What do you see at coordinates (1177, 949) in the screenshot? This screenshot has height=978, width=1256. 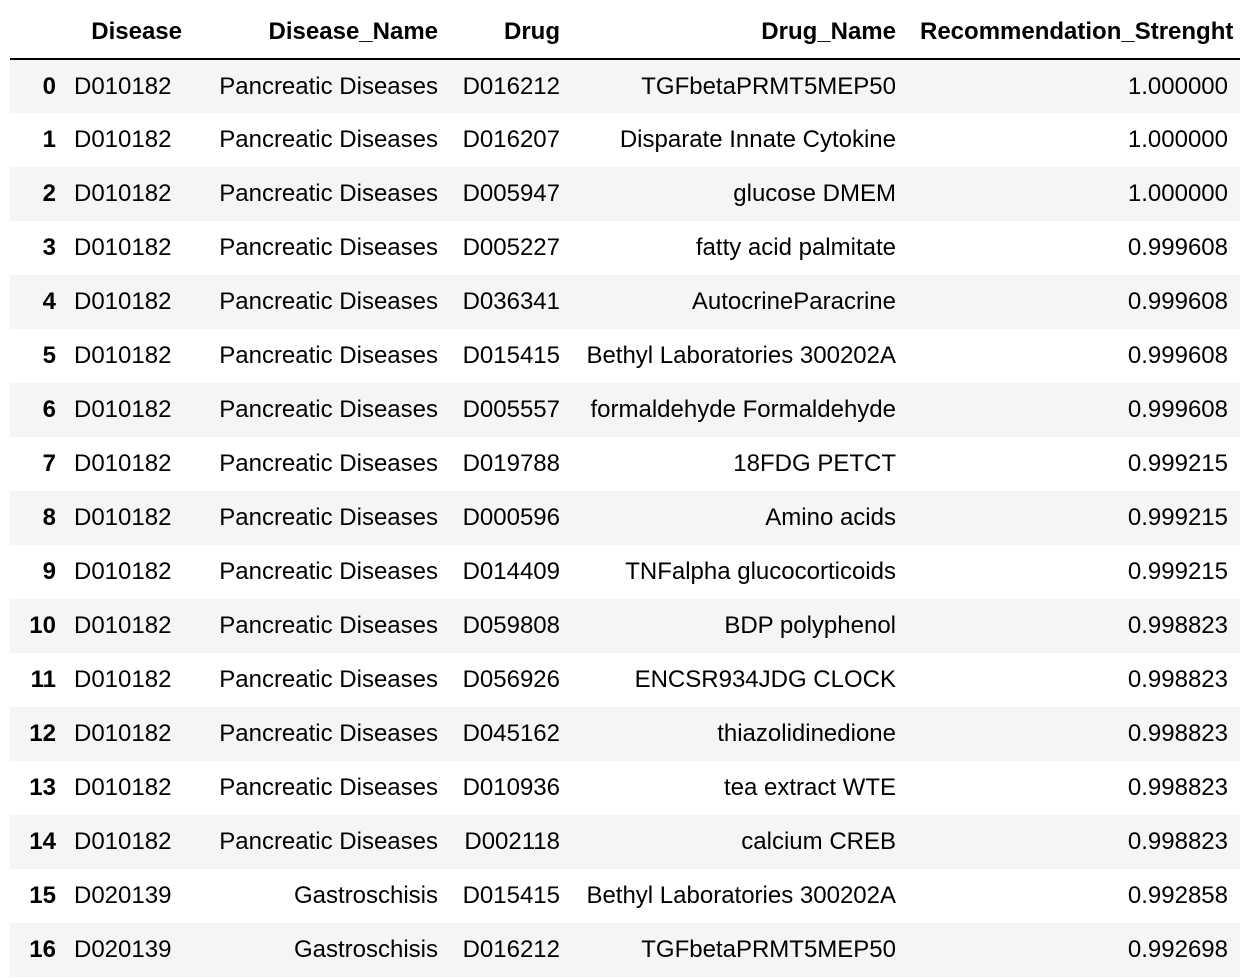 I see `cell-recommendation-strength: 0.992698` at bounding box center [1177, 949].